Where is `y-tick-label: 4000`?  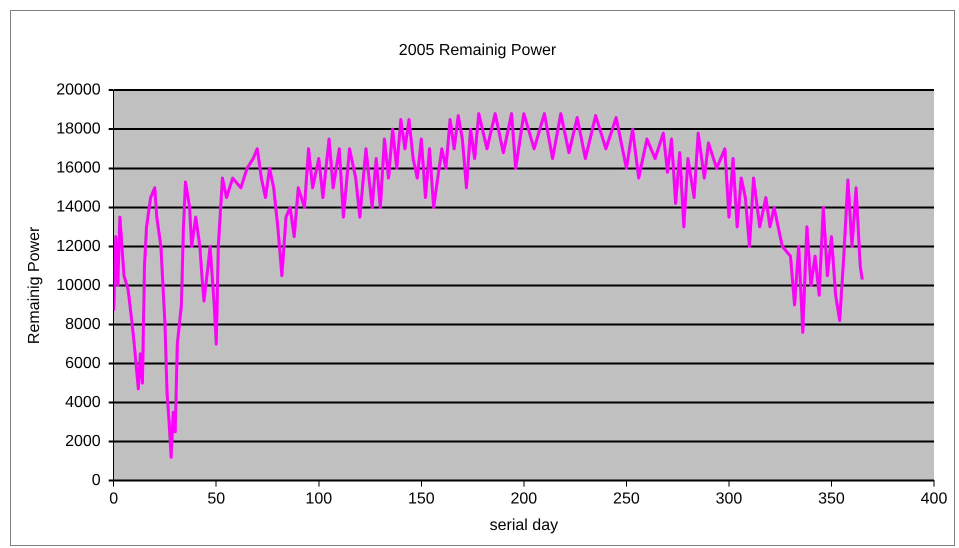 y-tick-label: 4000 is located at coordinates (83, 402).